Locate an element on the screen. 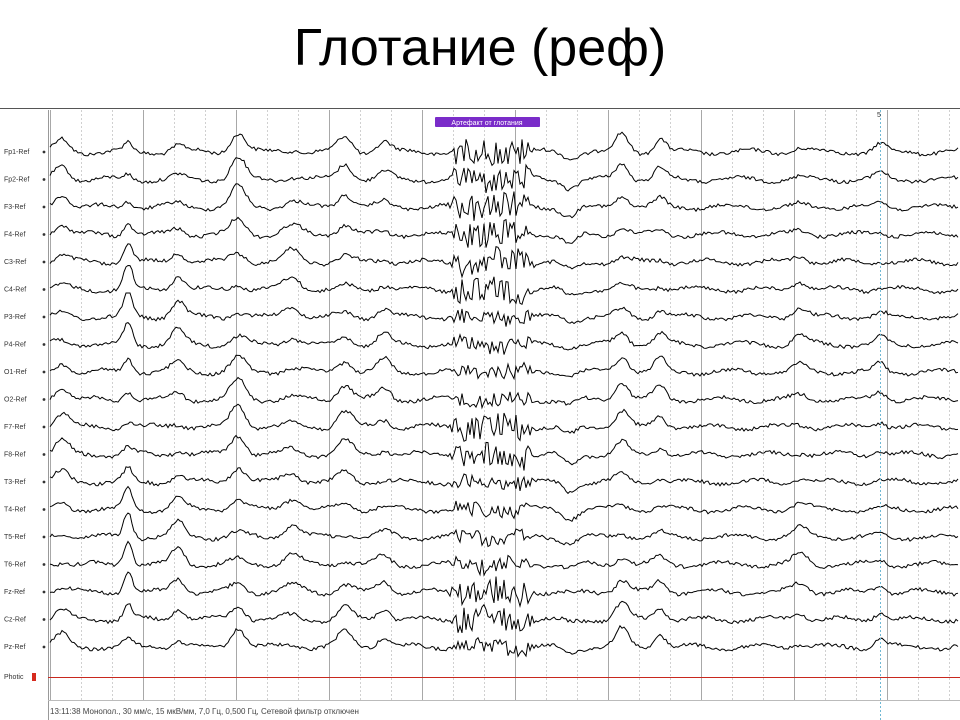 The image size is (960, 720). eeg-trace-f4-ref is located at coordinates (504, 232).